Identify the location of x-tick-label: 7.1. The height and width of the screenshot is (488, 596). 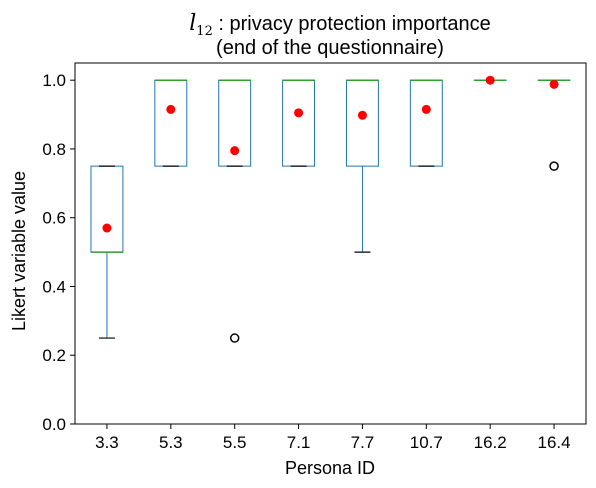
(299, 442).